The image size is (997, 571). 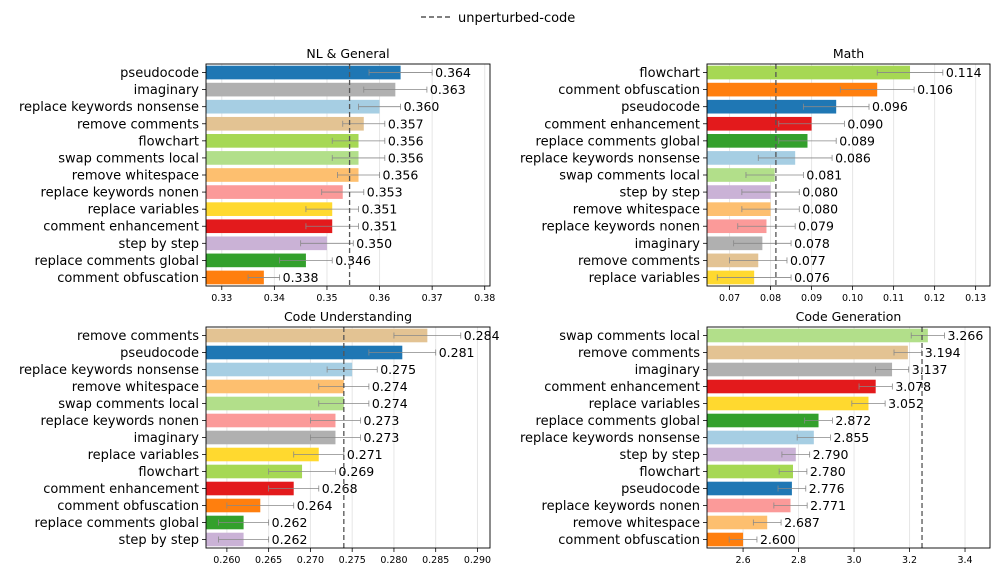 What do you see at coordinates (820, 209) in the screenshot?
I see `value-label: 0.080` at bounding box center [820, 209].